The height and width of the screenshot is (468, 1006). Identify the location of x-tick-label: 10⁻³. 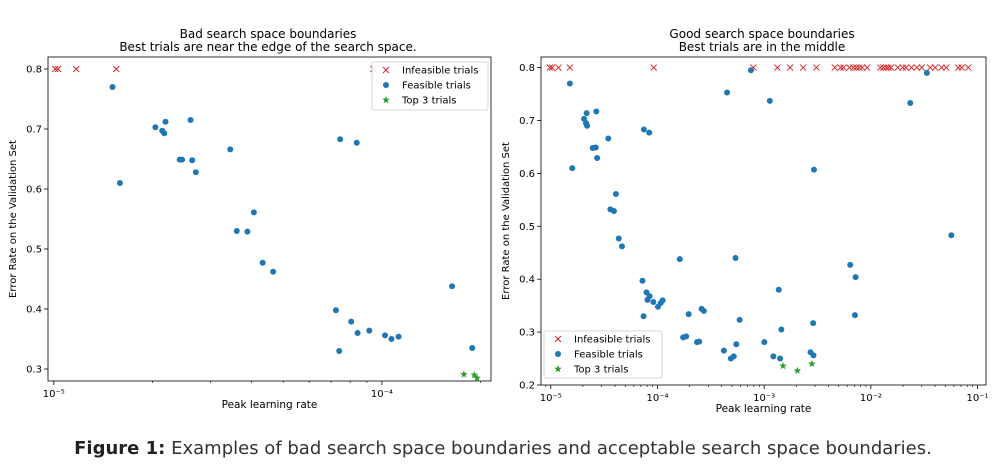
(764, 398).